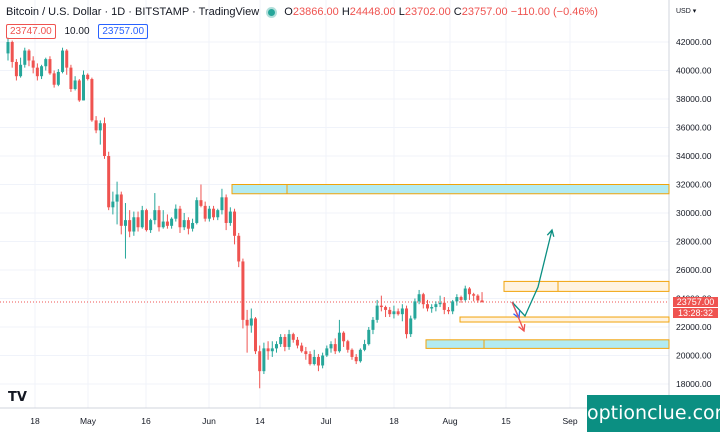 The image size is (720, 432). Describe the element at coordinates (17, 397) in the screenshot. I see `tradingview-logo-icon: TV` at that location.